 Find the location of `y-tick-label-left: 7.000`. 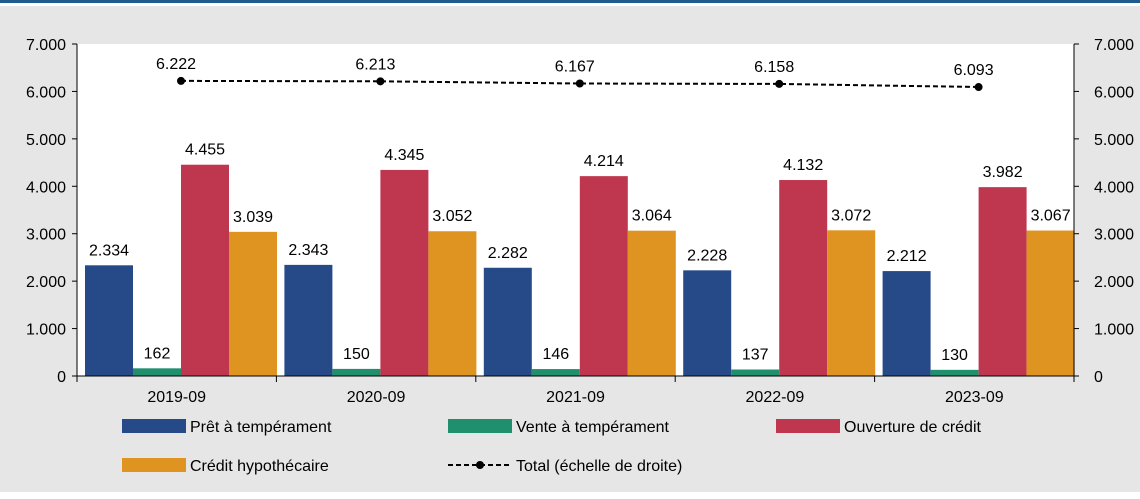

y-tick-label-left: 7.000 is located at coordinates (46, 45).